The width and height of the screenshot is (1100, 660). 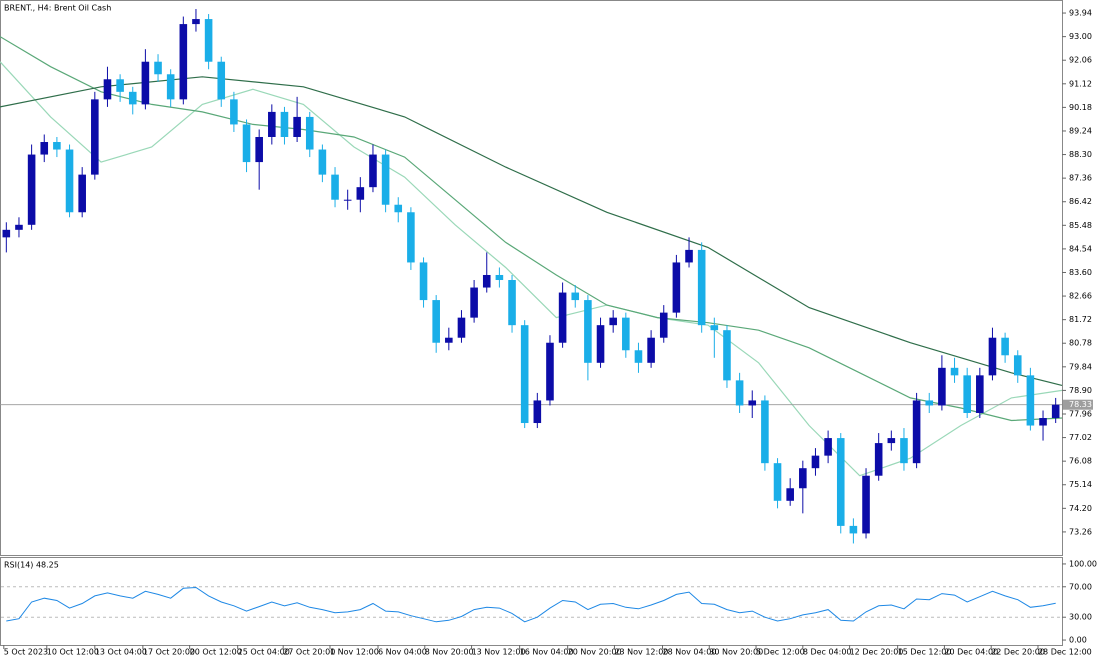 I want to click on x-tick-label: 13 Oct 04:00, so click(x=121, y=652).